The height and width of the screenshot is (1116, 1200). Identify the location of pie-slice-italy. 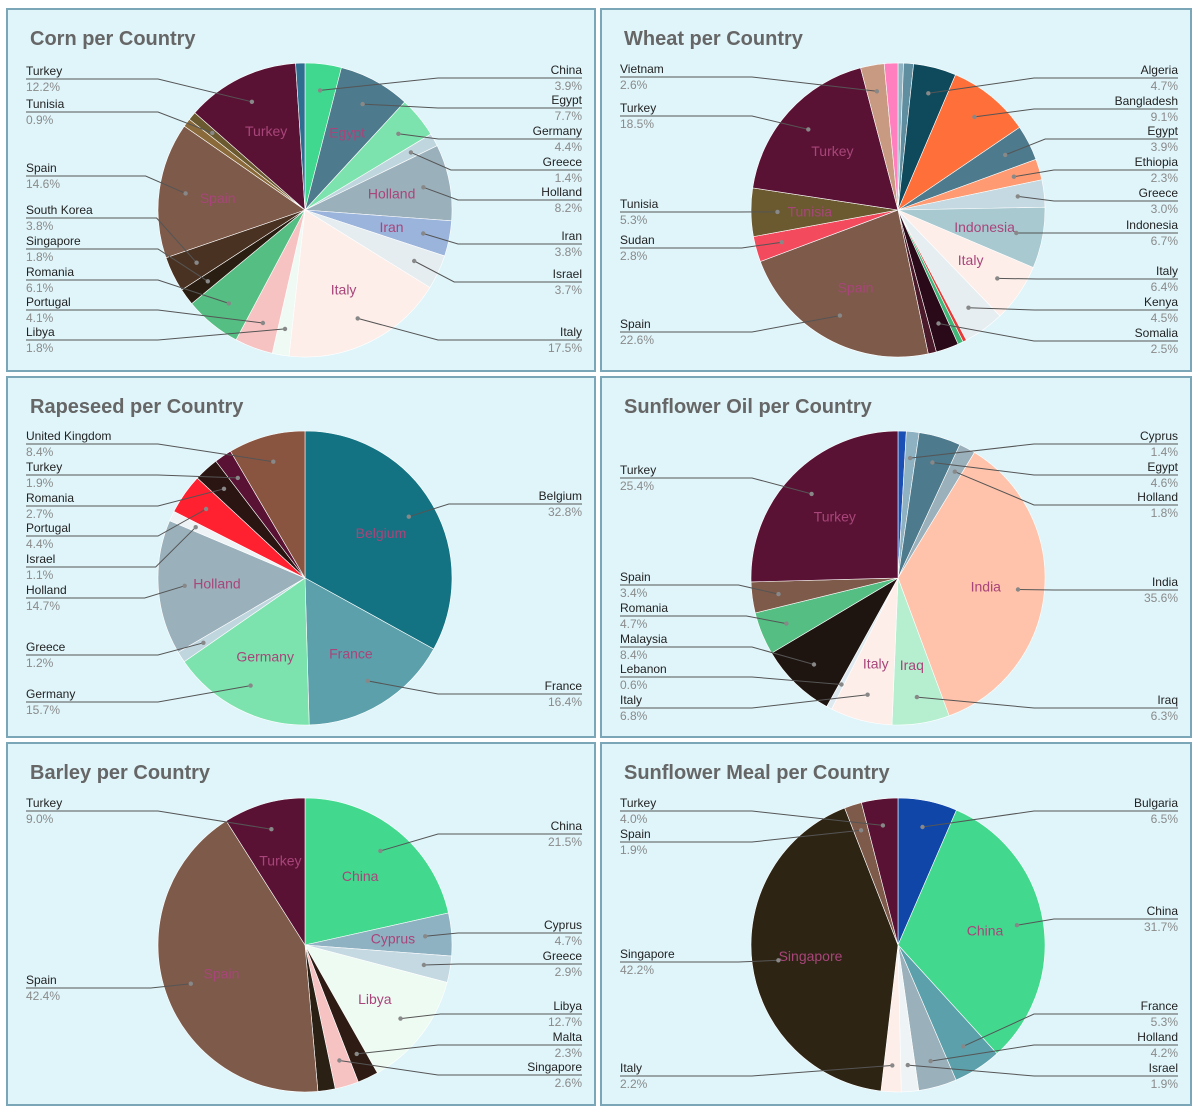
(359, 283).